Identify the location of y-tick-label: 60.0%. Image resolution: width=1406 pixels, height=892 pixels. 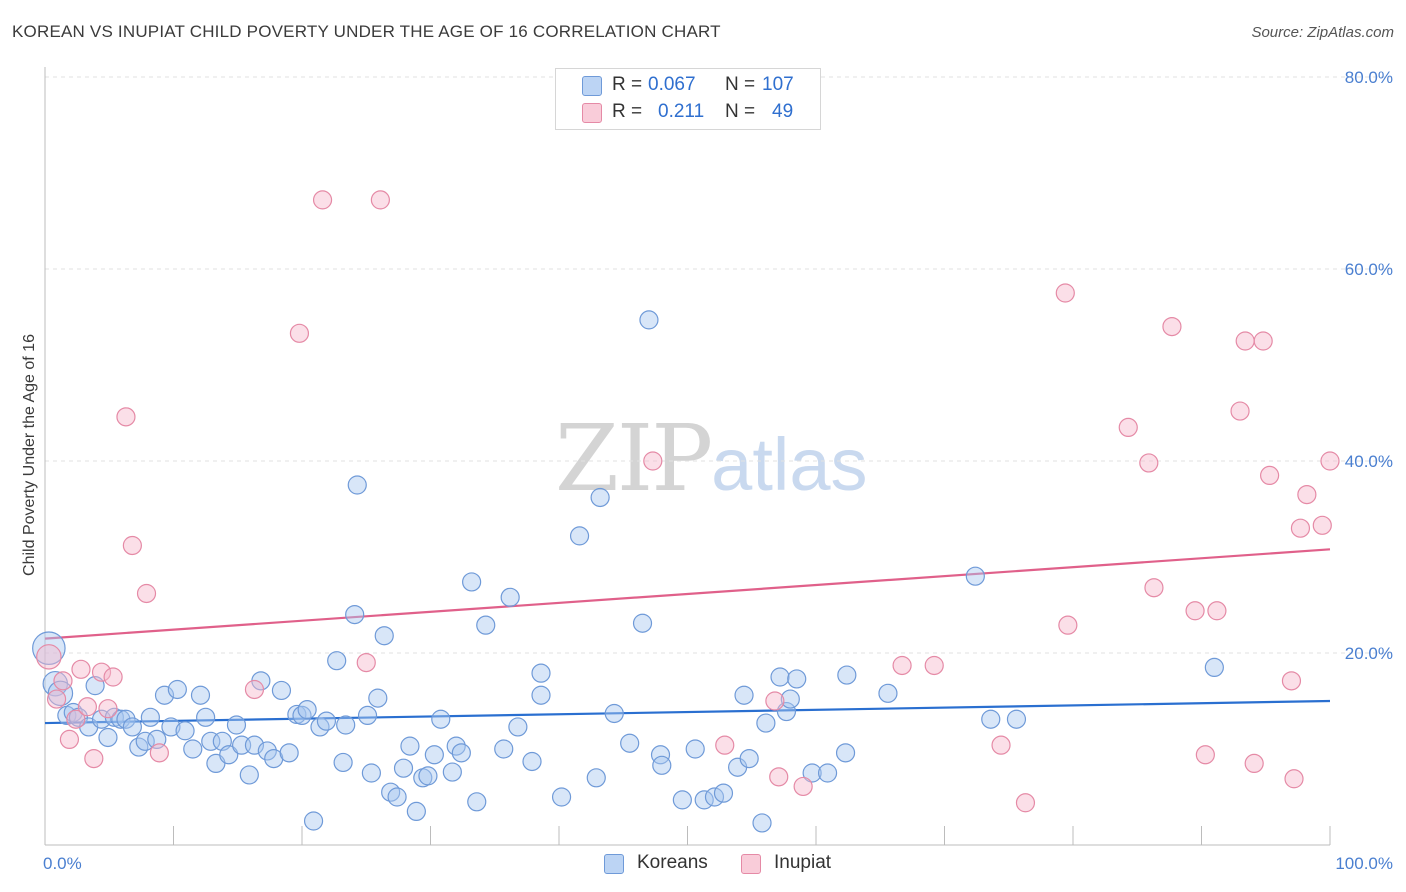
(1369, 269).